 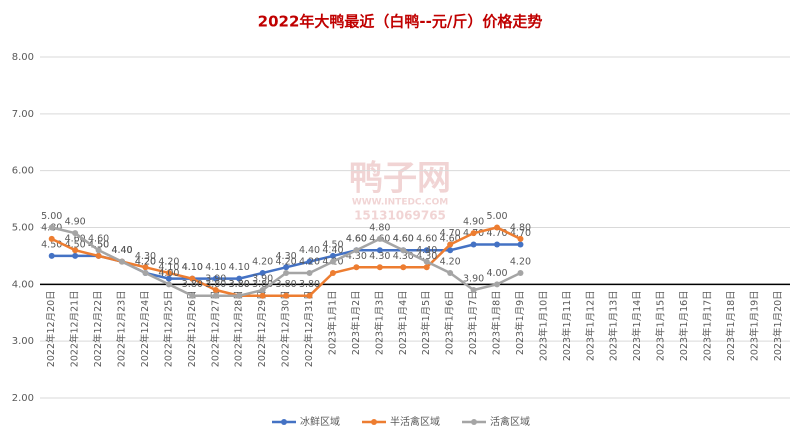 What do you see at coordinates (262, 328) in the screenshot?
I see `x-tick-label: 2022年12月29日` at bounding box center [262, 328].